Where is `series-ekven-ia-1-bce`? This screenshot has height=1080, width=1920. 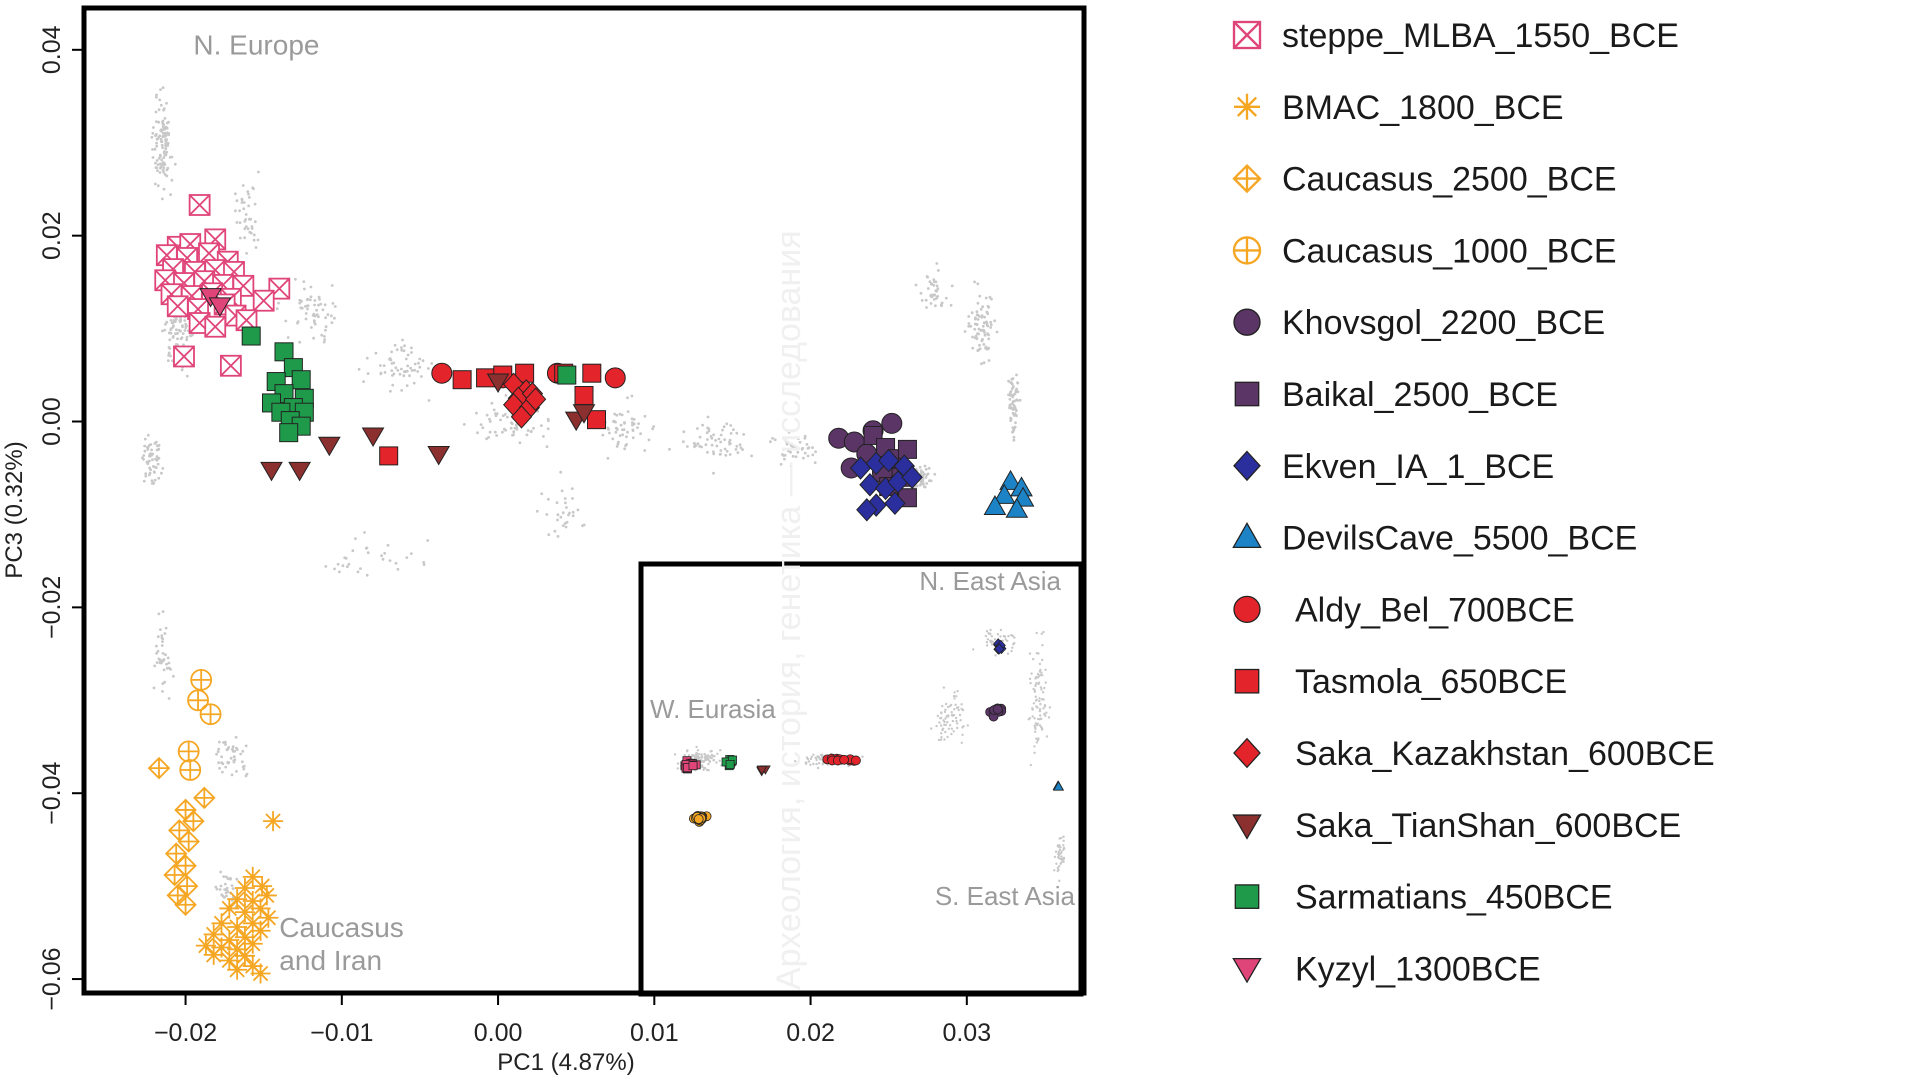 series-ekven-ia-1-bce is located at coordinates (886, 485).